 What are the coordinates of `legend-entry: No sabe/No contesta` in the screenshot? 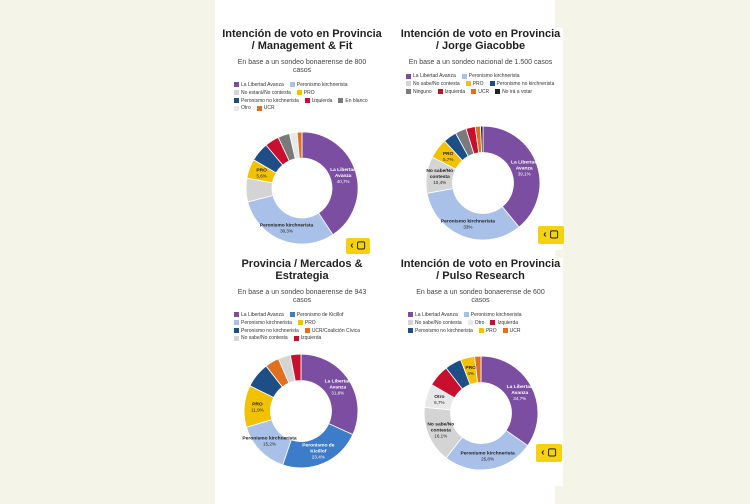 It's located at (261, 339).